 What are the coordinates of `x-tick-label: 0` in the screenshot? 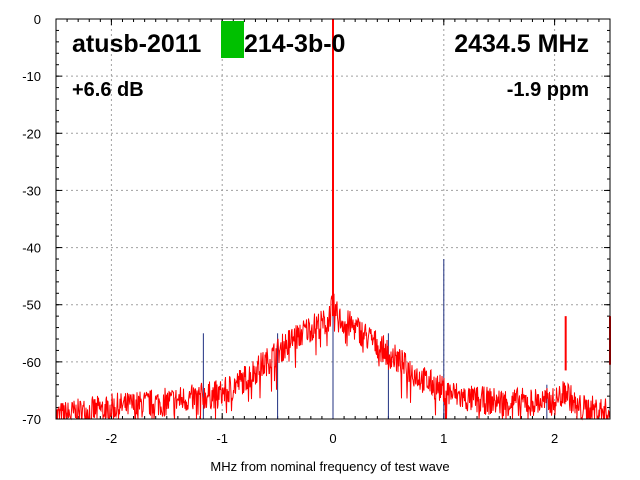 It's located at (332, 438).